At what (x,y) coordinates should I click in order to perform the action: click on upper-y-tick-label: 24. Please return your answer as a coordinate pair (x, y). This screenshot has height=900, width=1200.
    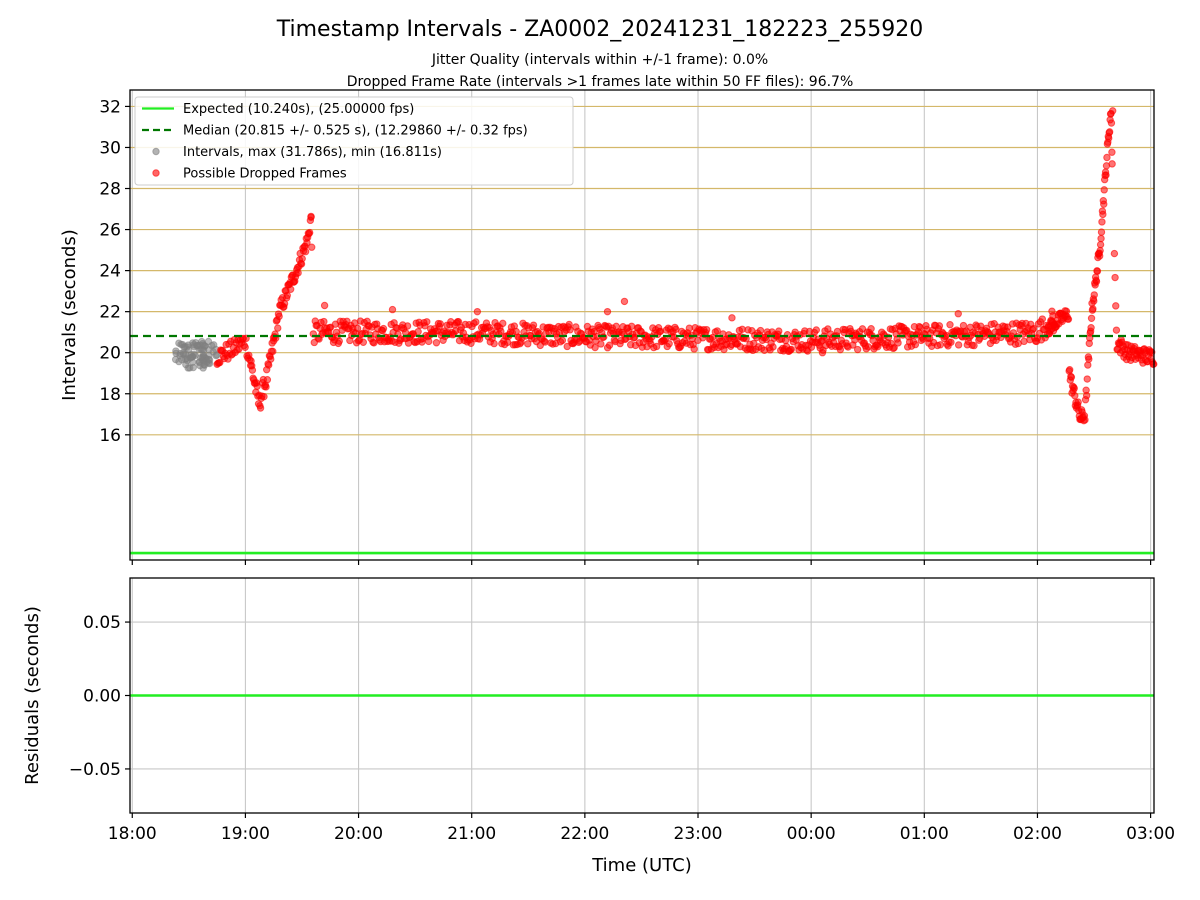
    Looking at the image, I should click on (110, 272).